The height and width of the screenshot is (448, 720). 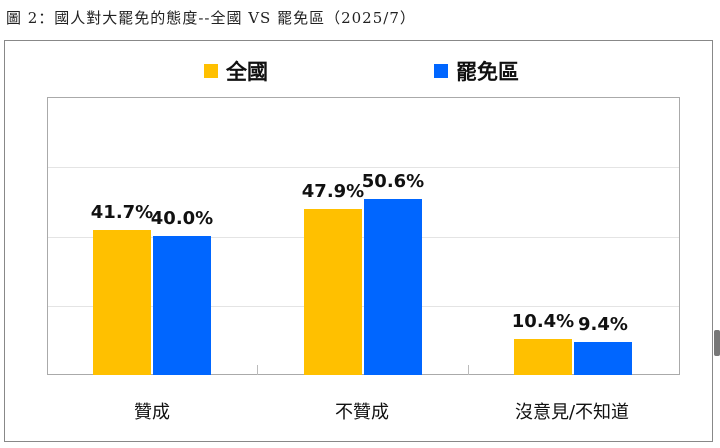 I want to click on value-label-disapprove-recall-district: 50.6%, so click(x=393, y=181).